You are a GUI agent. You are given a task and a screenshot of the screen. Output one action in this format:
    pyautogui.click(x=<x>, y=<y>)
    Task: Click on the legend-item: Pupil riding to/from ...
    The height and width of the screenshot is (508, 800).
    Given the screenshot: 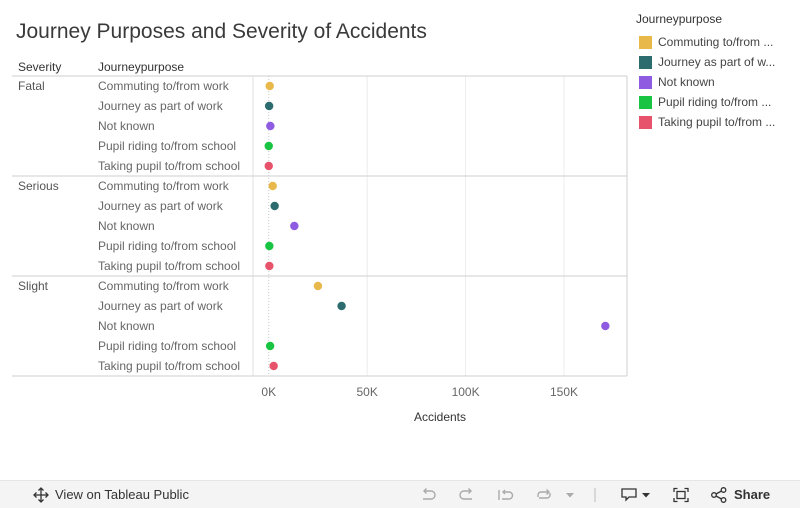 What is the action you would take?
    pyautogui.click(x=716, y=102)
    